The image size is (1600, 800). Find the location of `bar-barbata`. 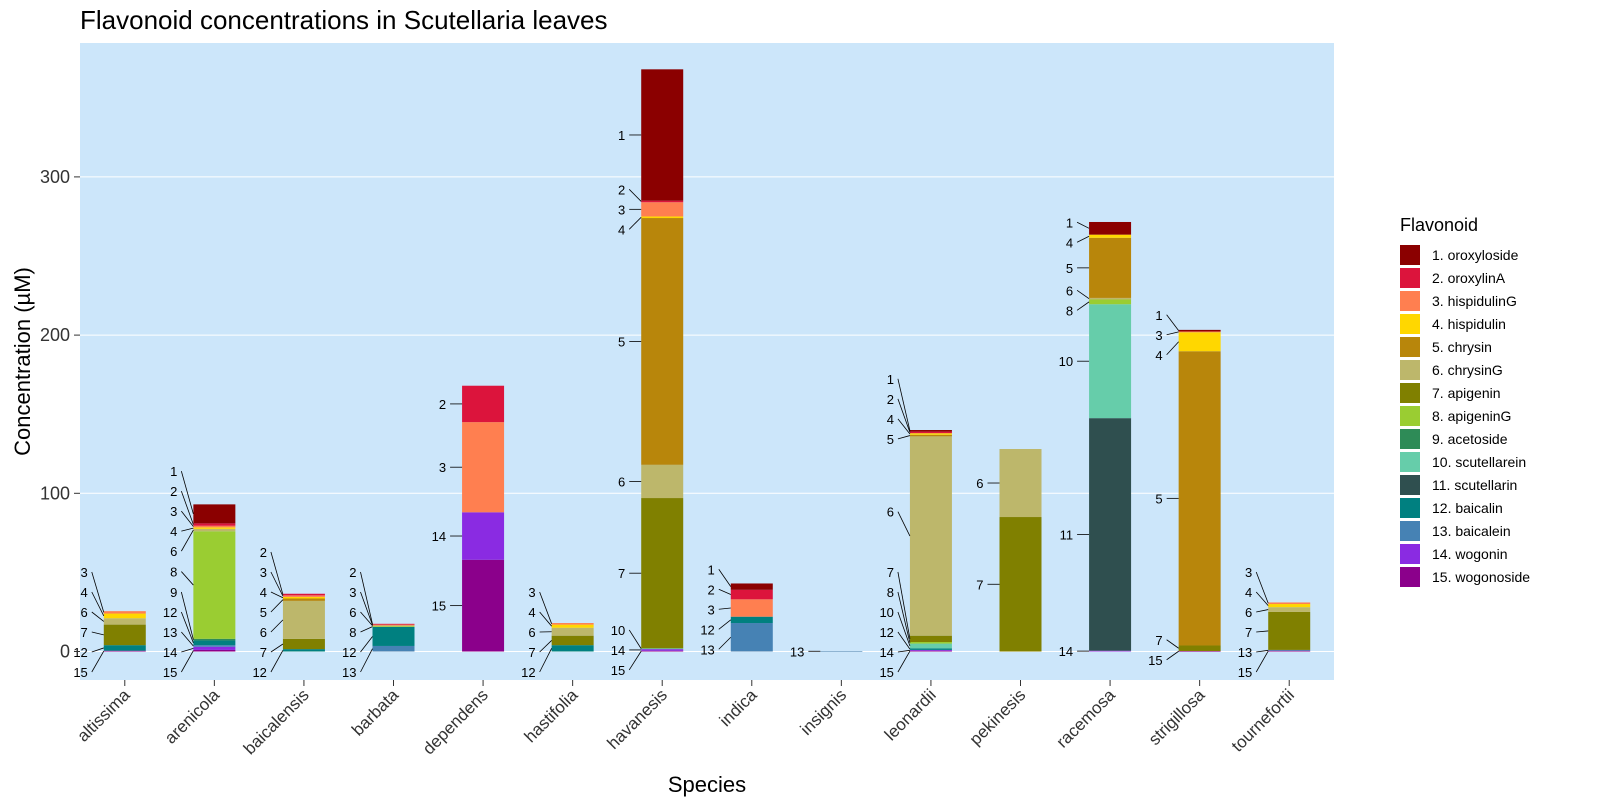

bar-barbata is located at coordinates (393, 637).